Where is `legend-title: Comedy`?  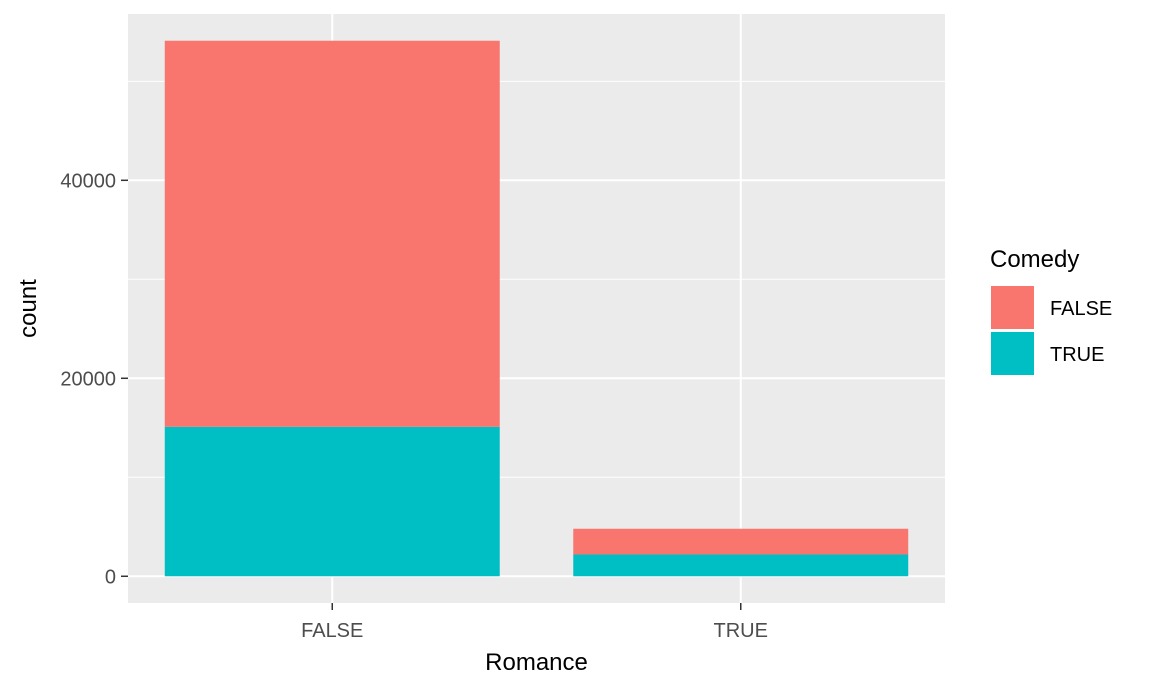
legend-title: Comedy is located at coordinates (1034, 259).